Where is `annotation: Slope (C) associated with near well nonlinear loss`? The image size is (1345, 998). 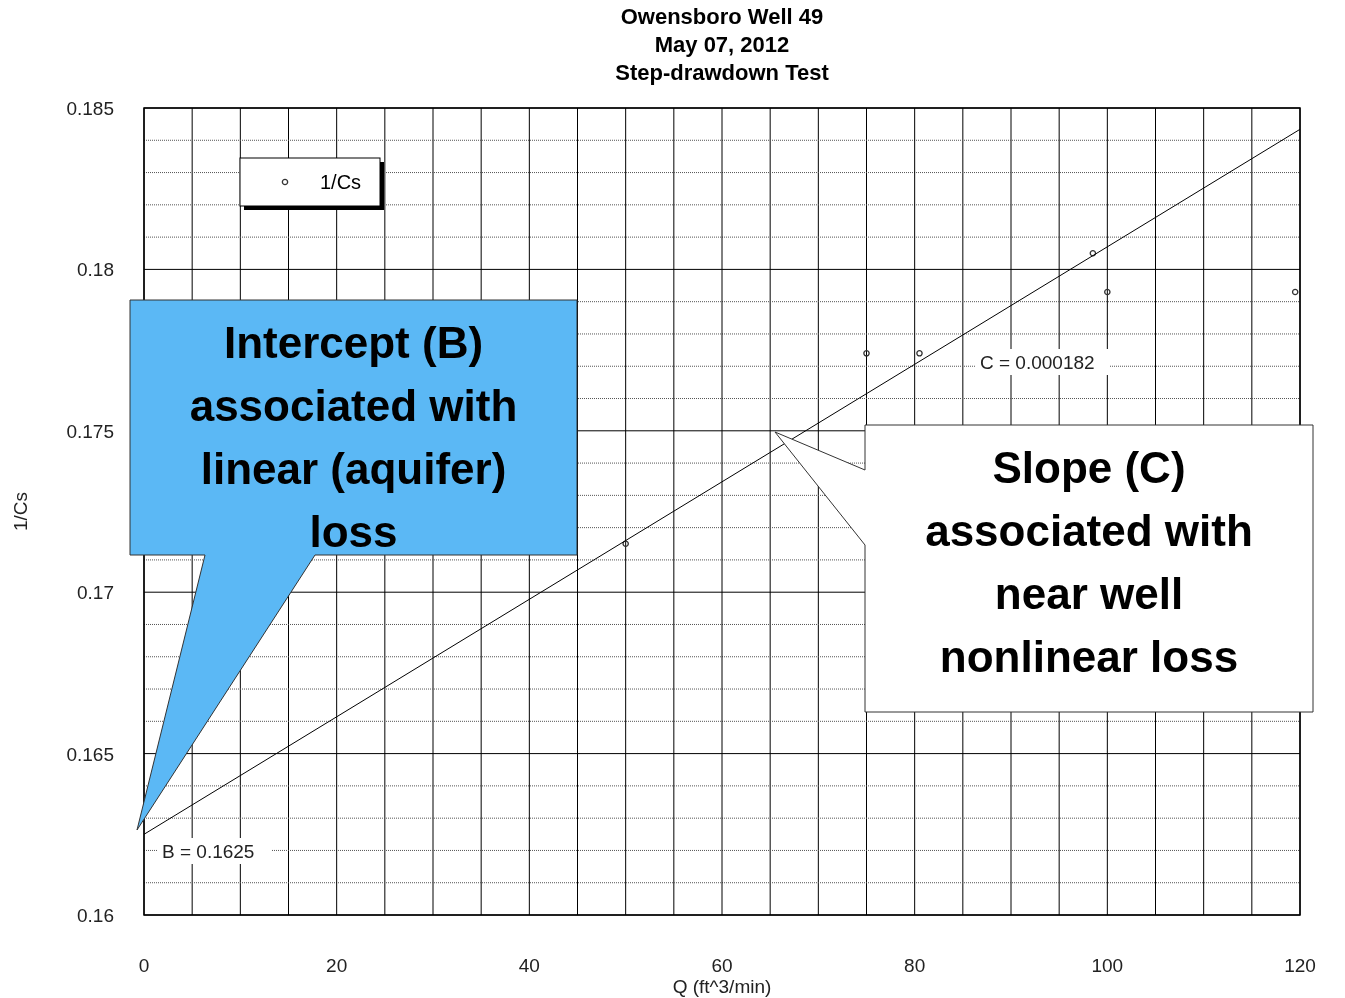 annotation: Slope (C) associated with near well nonlinear loss is located at coordinates (1089, 562).